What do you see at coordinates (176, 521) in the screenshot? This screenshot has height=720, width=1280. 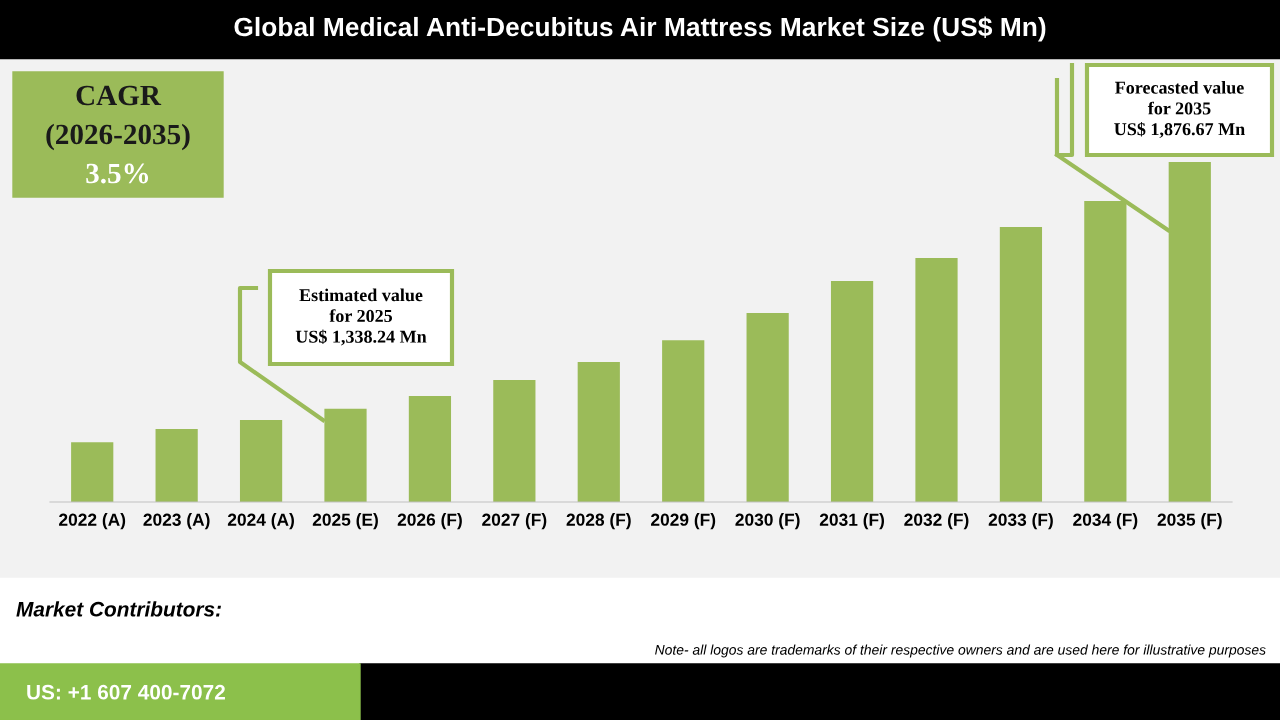 I see `x-tick-label: 2023 (A)` at bounding box center [176, 521].